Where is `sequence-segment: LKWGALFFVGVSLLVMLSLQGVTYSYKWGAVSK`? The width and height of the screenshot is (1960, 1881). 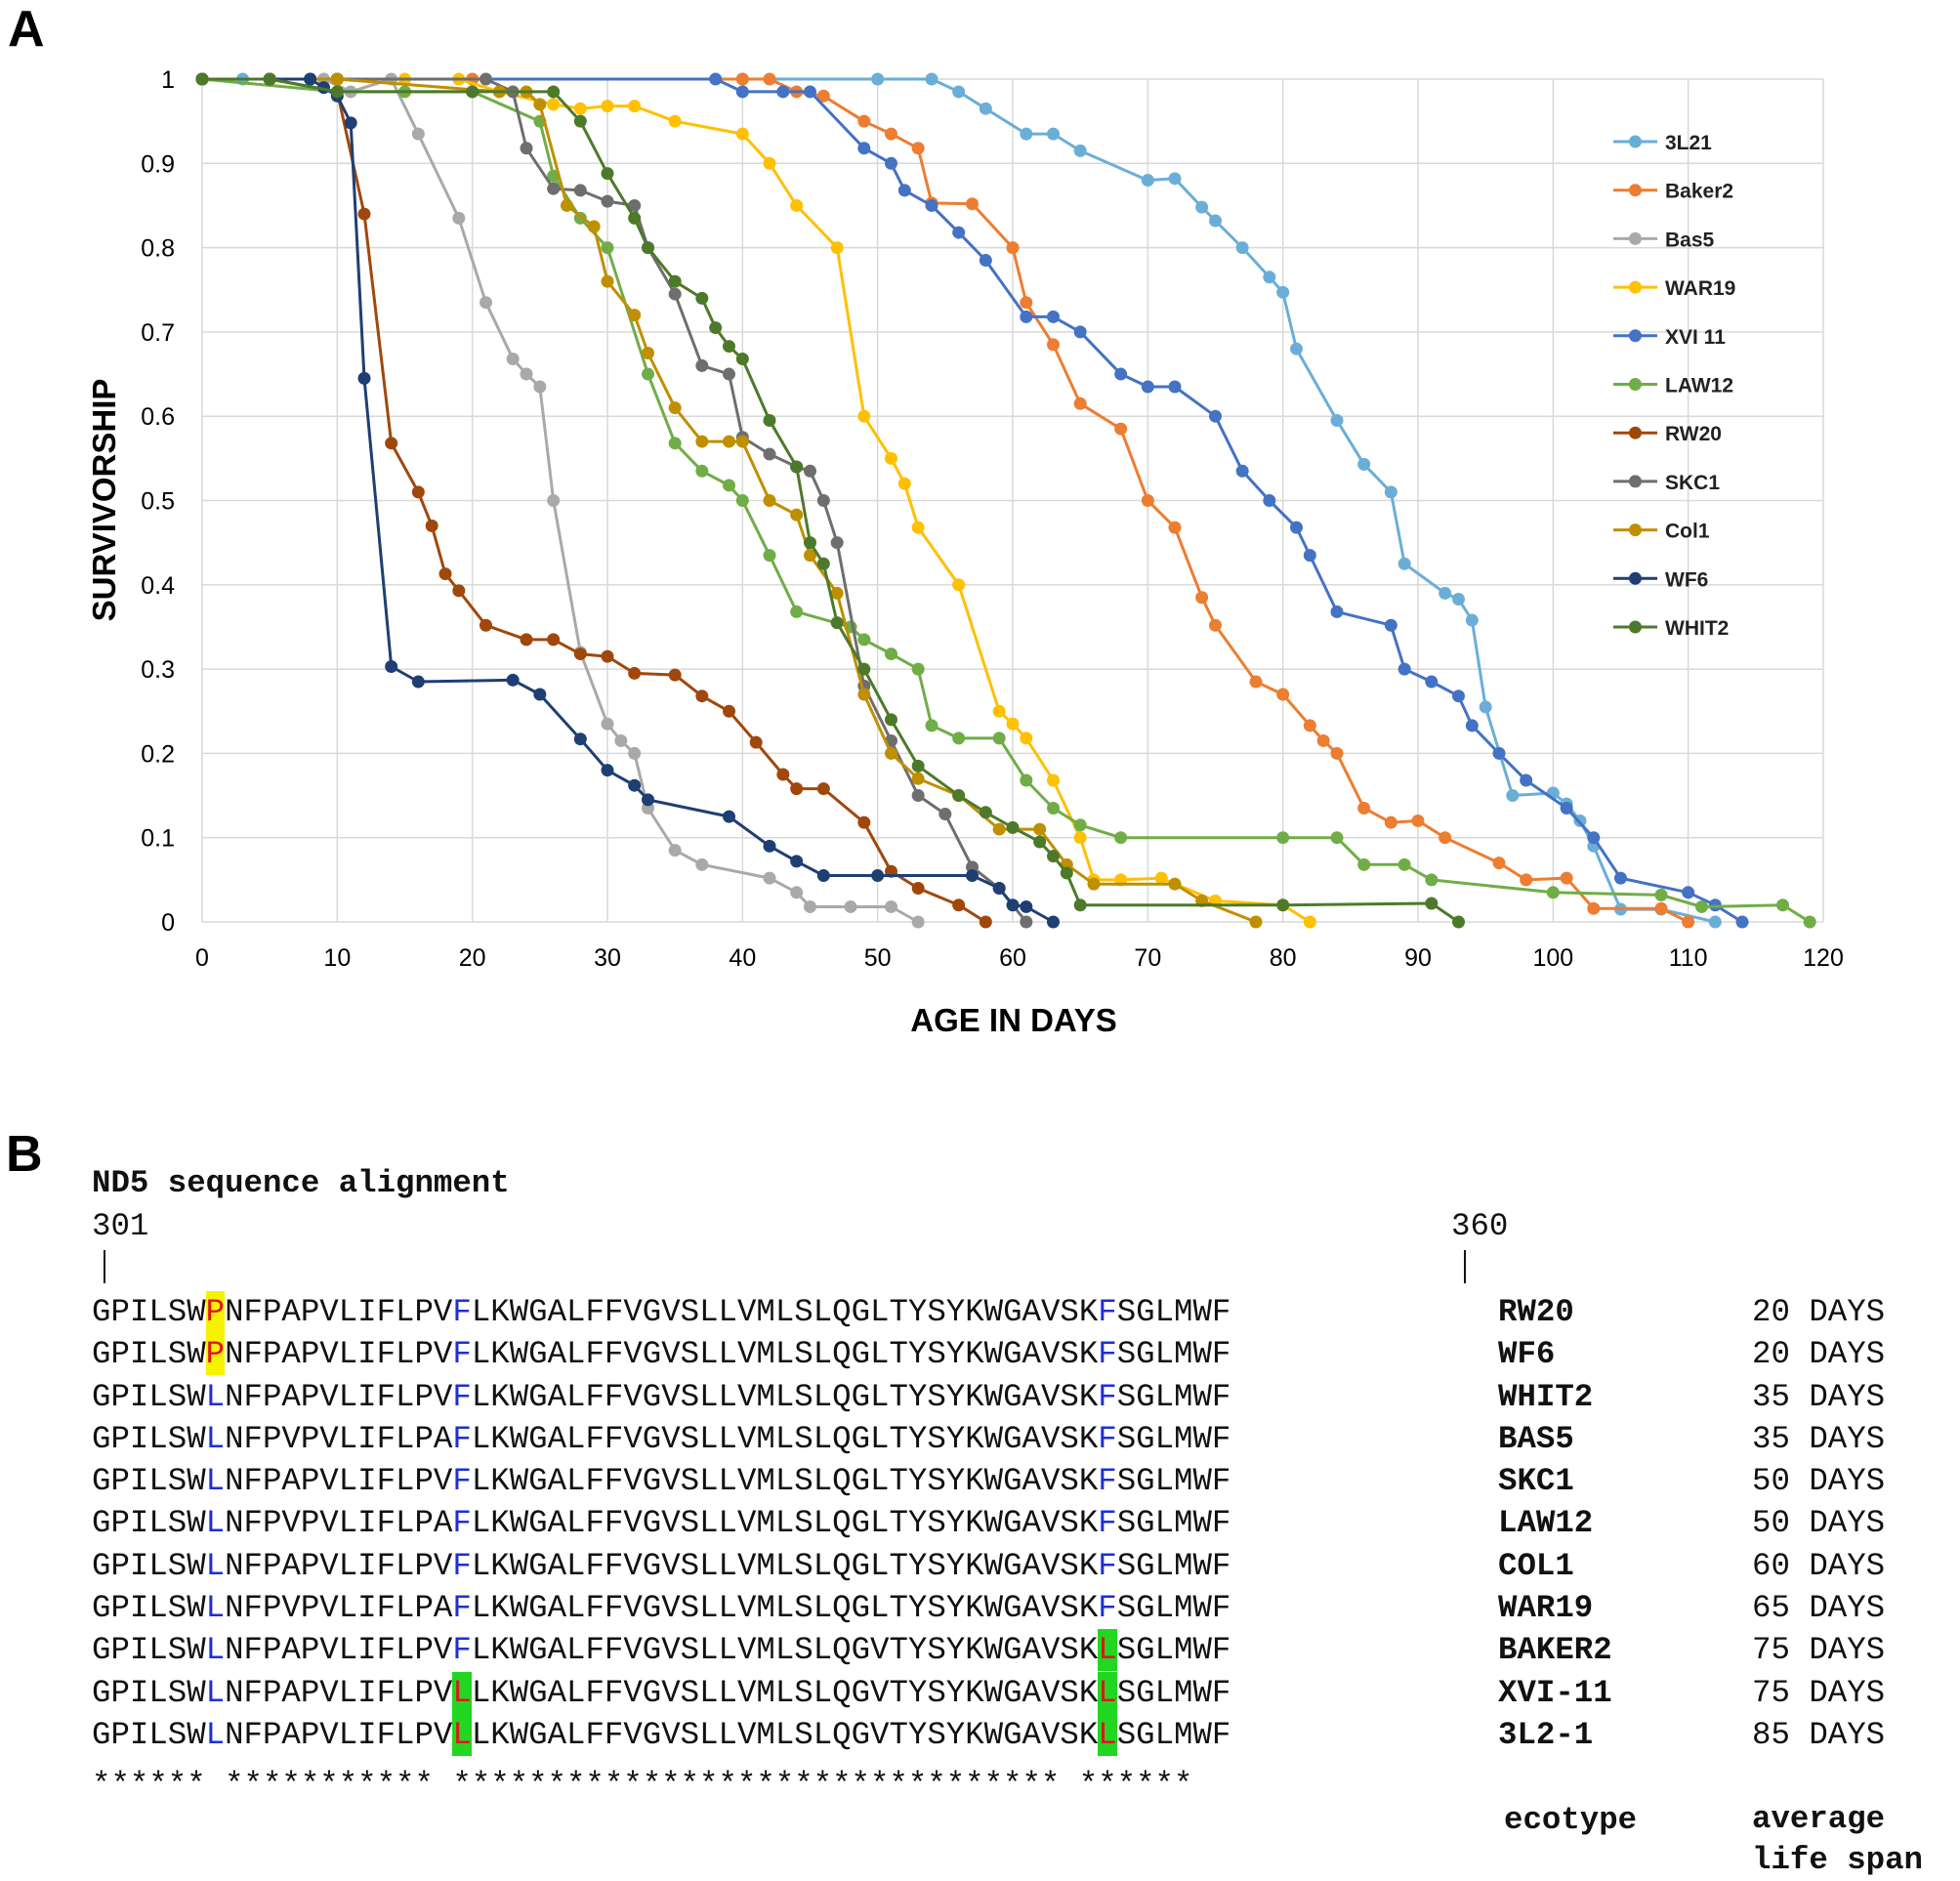
sequence-segment: LKWGALFFVGVSLLVMLSLQGVTYSYKWGAVSK is located at coordinates (785, 1693).